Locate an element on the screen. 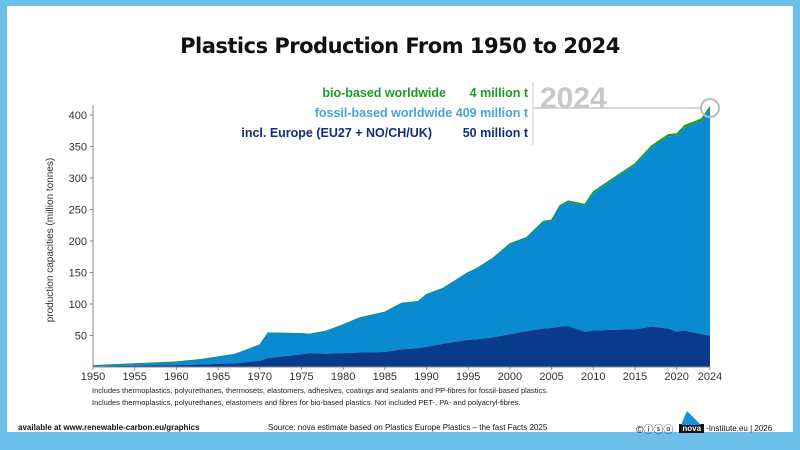 The image size is (800, 450). legend-fossil: fossil-based worldwide 409 million t is located at coordinates (421, 113).